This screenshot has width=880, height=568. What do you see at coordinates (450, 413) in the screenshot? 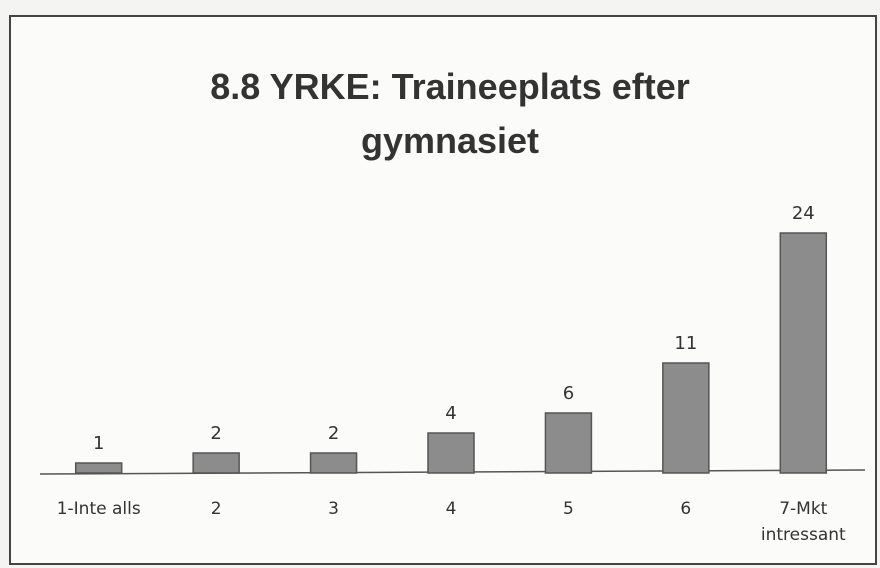
I see `data-label: 4` at bounding box center [450, 413].